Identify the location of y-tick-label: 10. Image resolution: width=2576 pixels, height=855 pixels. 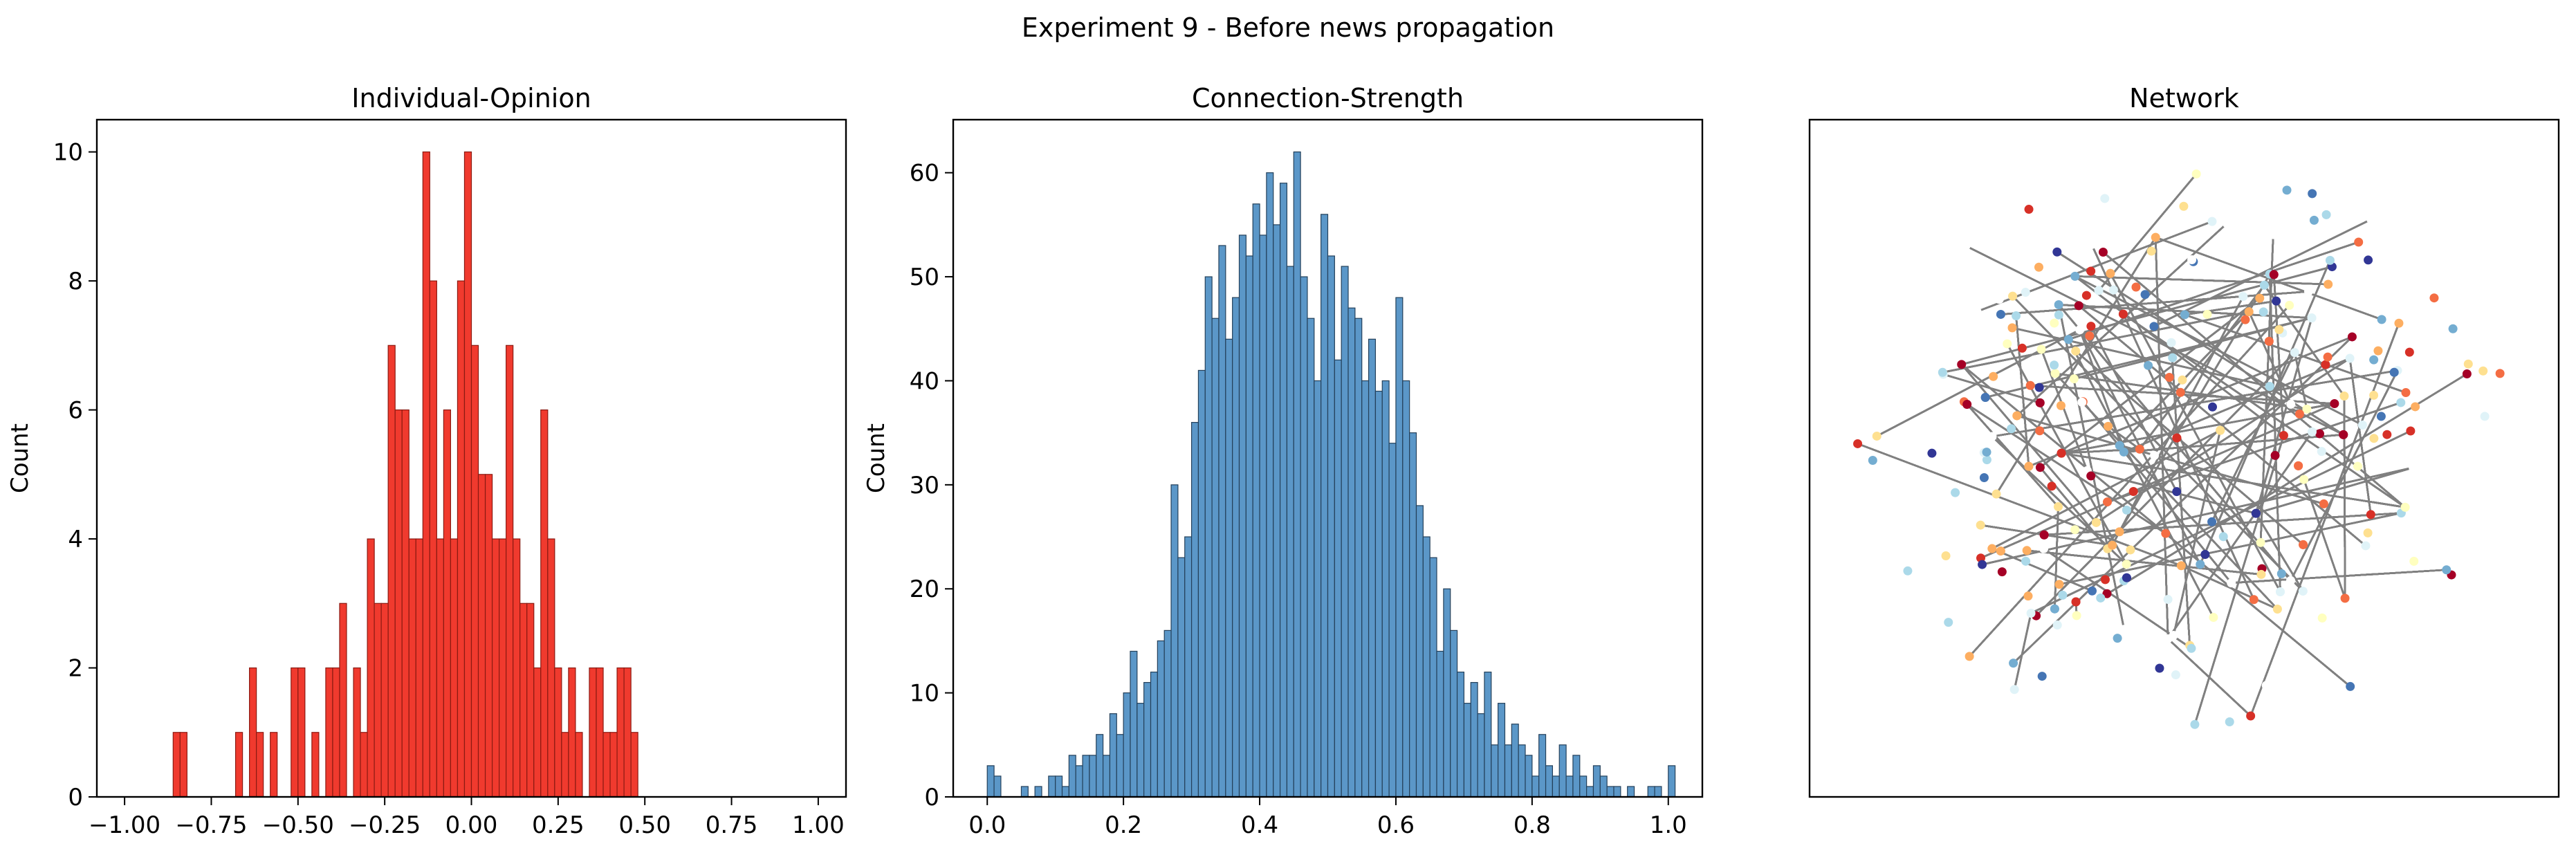
(924, 694).